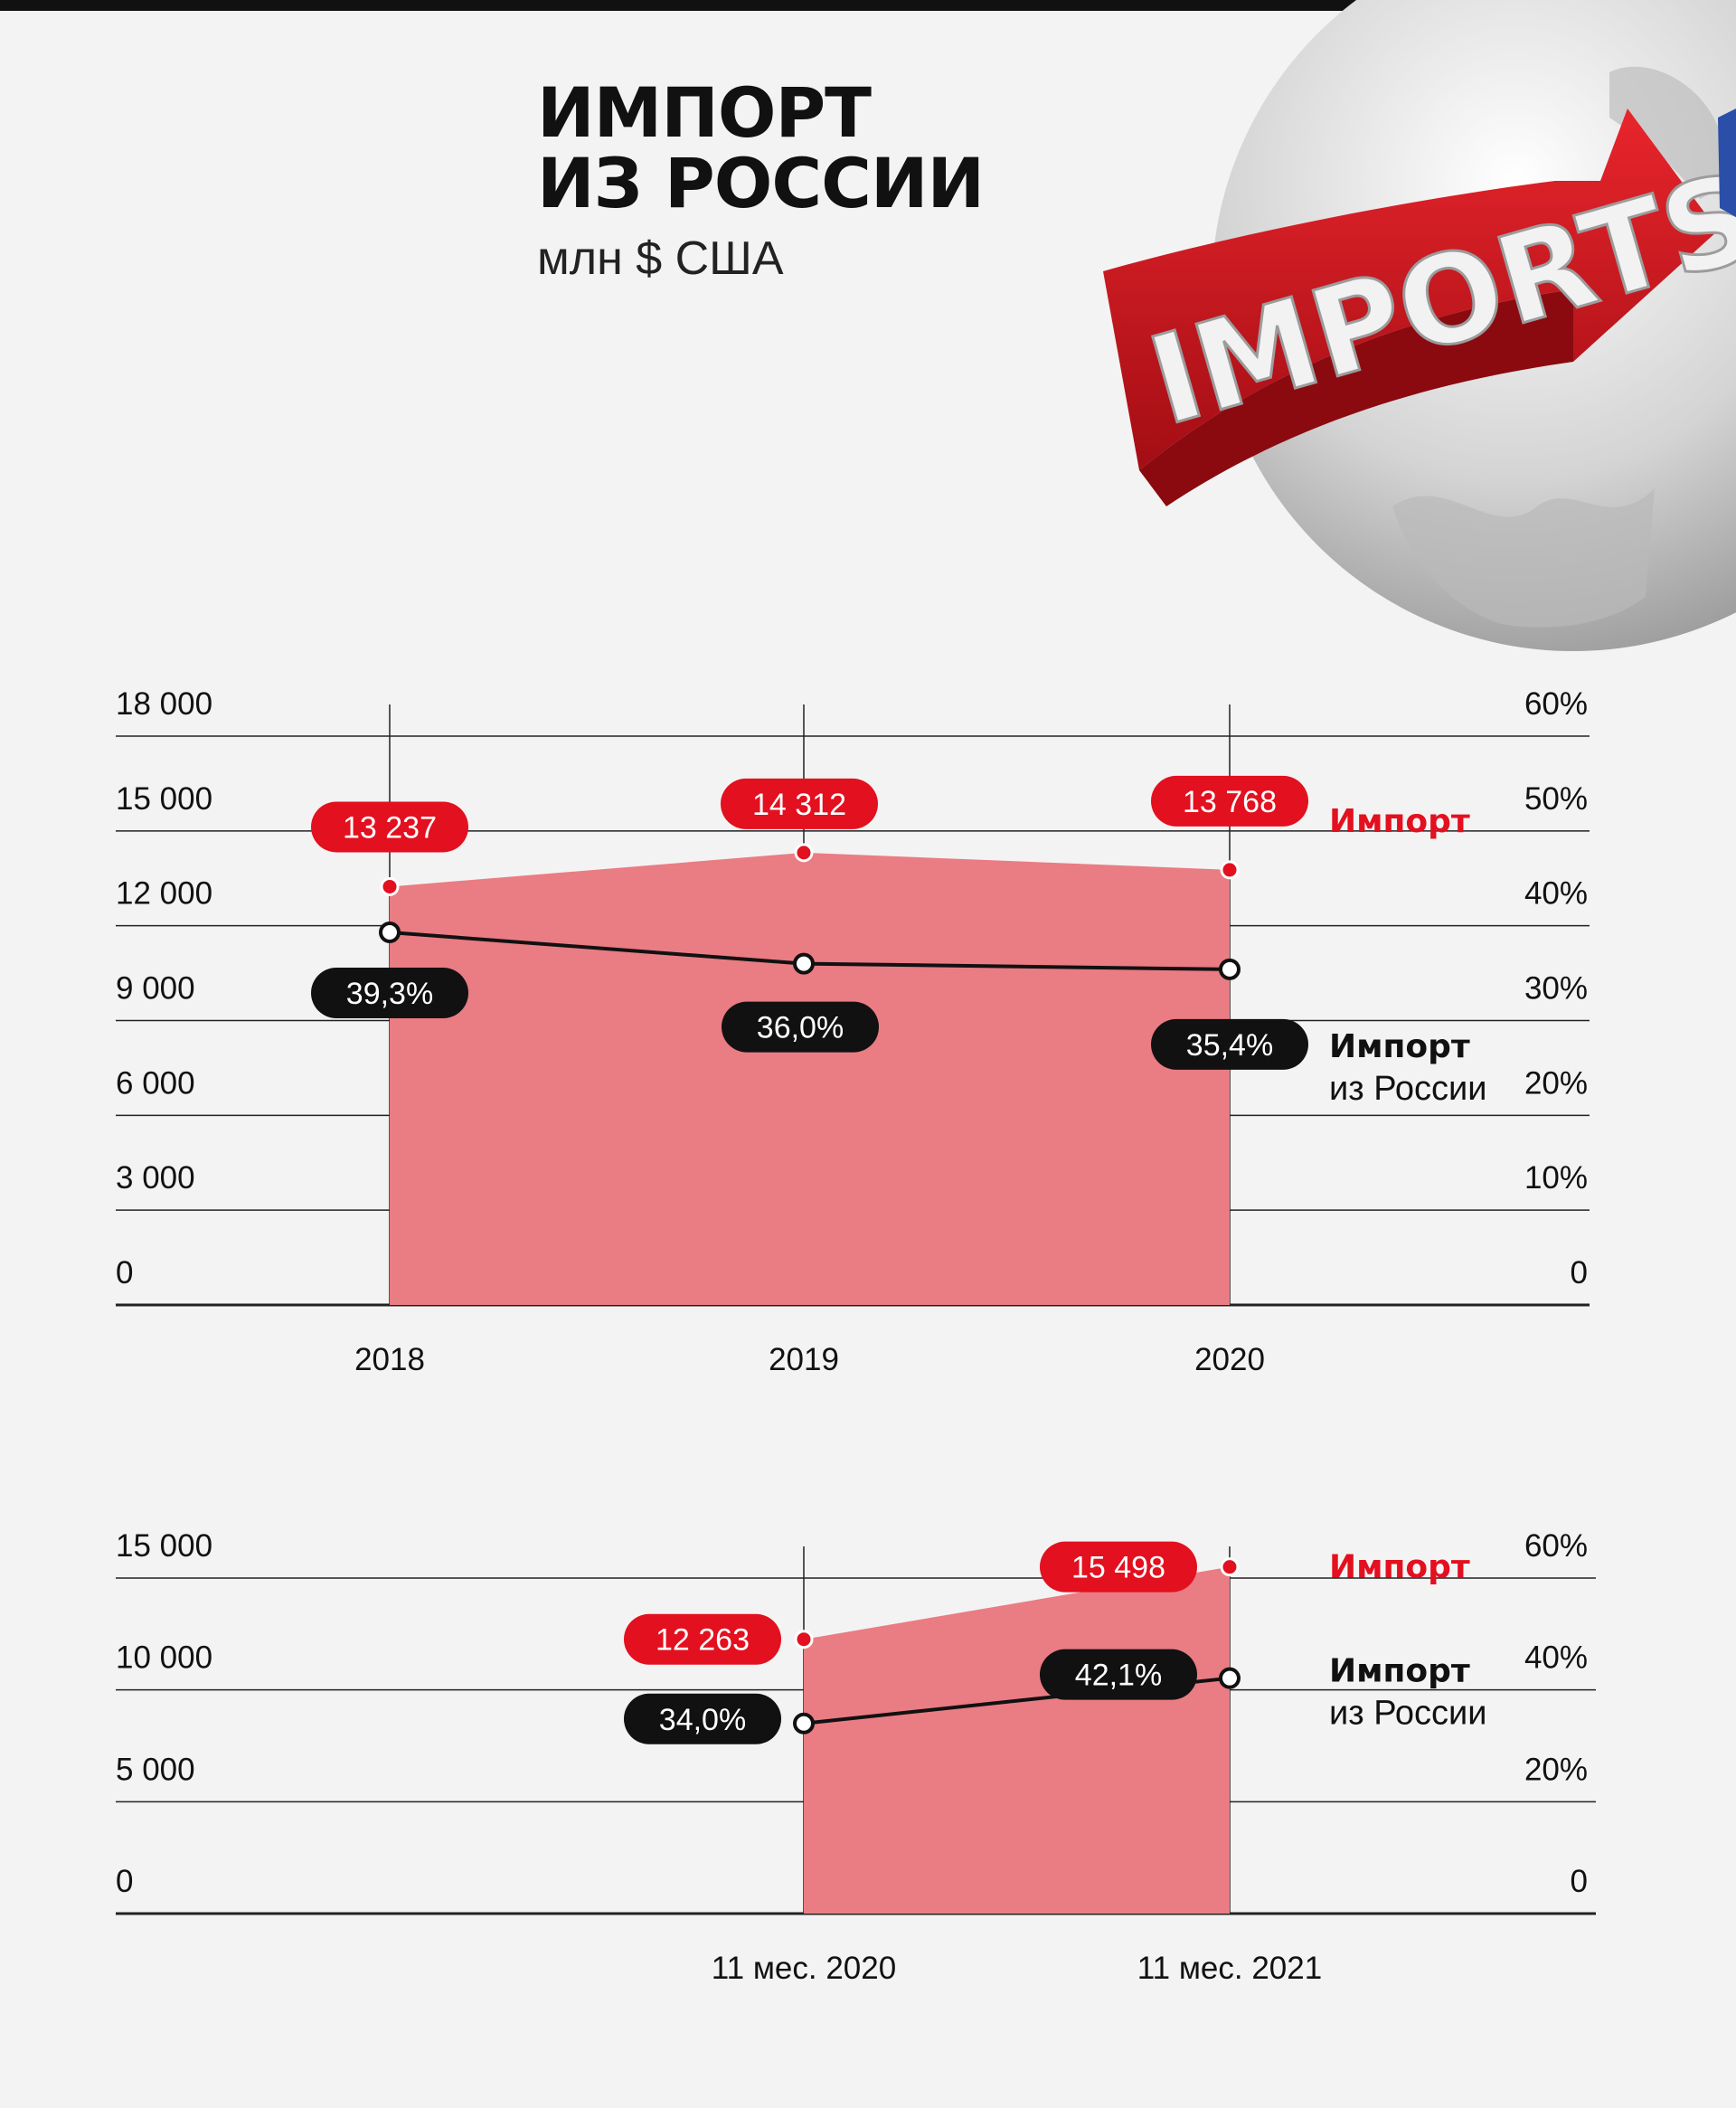  I want to click on import-markers: 12 263 15 498, so click(932, 1603).